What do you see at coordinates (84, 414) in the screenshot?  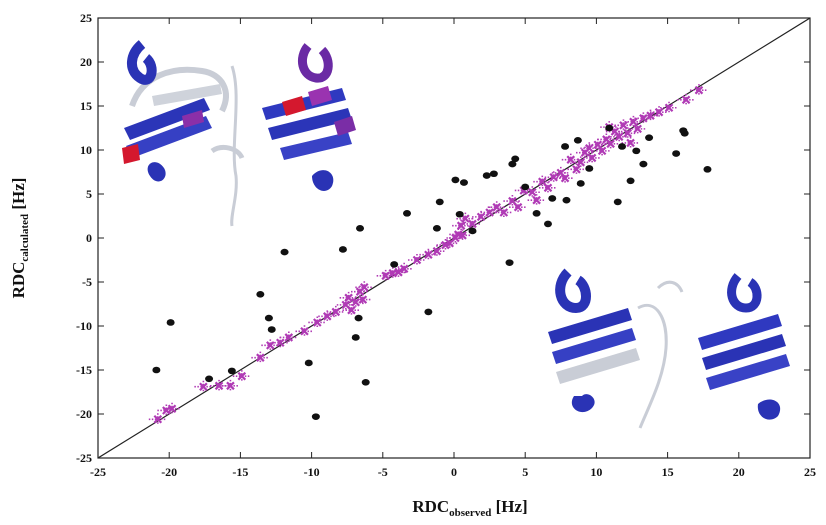 I see `y-tick-label: -20` at bounding box center [84, 414].